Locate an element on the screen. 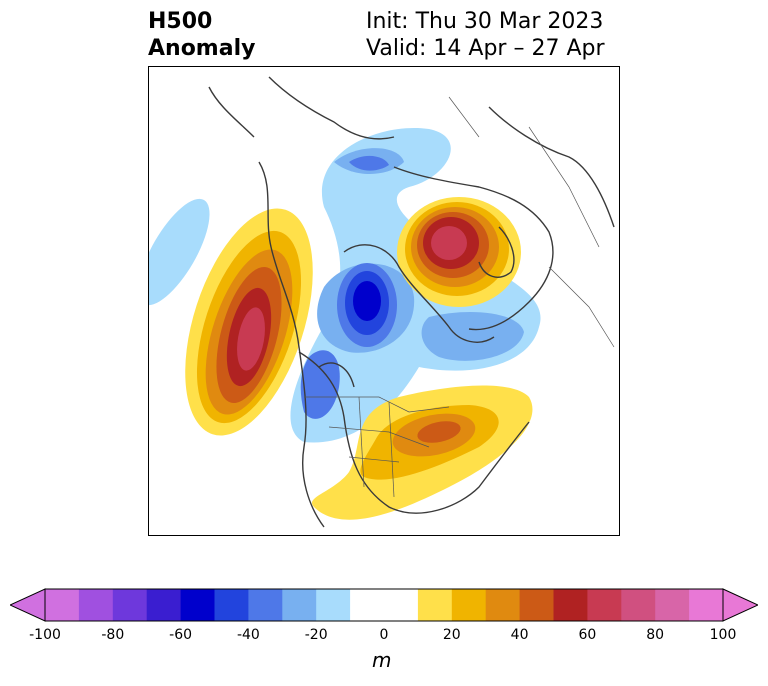  colorbar-tick-label: -100 is located at coordinates (45, 635).